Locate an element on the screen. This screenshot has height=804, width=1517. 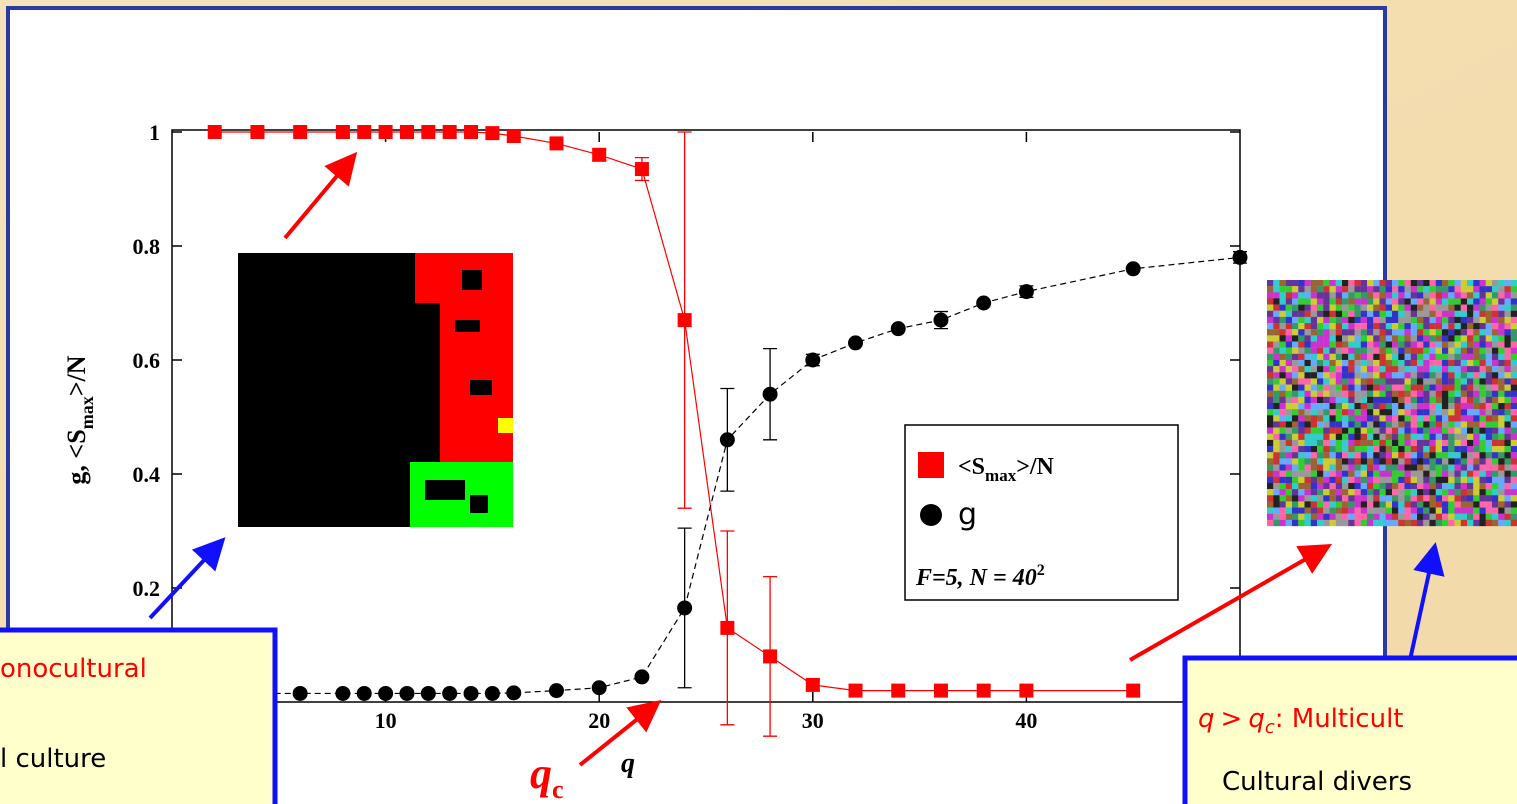
arrow is located at coordinates (1426, 601).